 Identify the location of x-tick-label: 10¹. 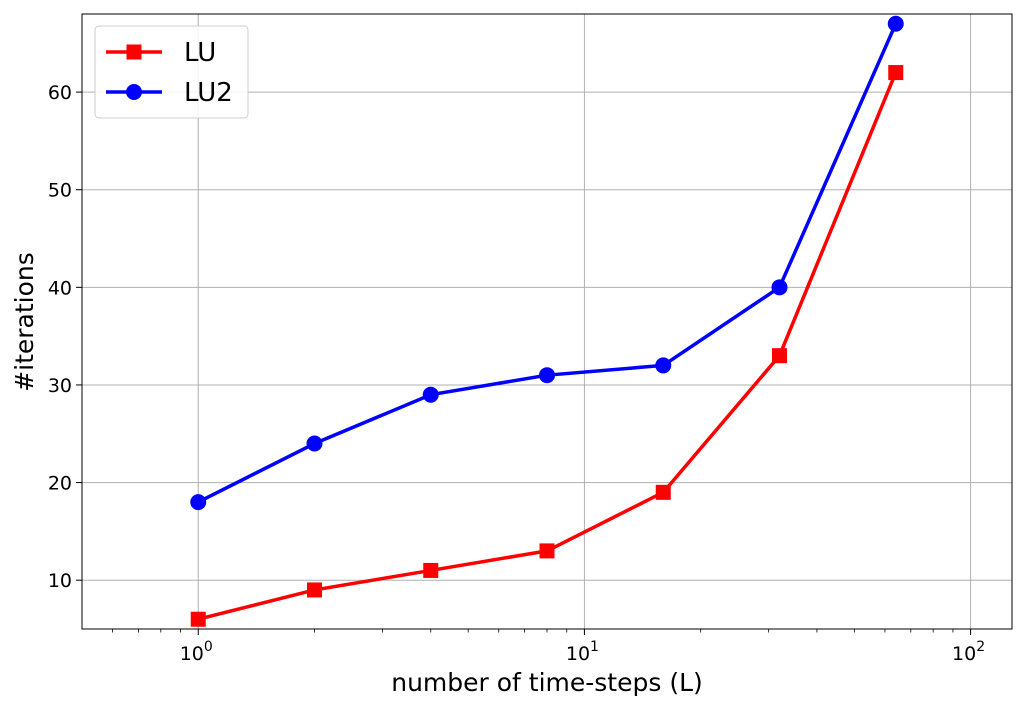
(582, 652).